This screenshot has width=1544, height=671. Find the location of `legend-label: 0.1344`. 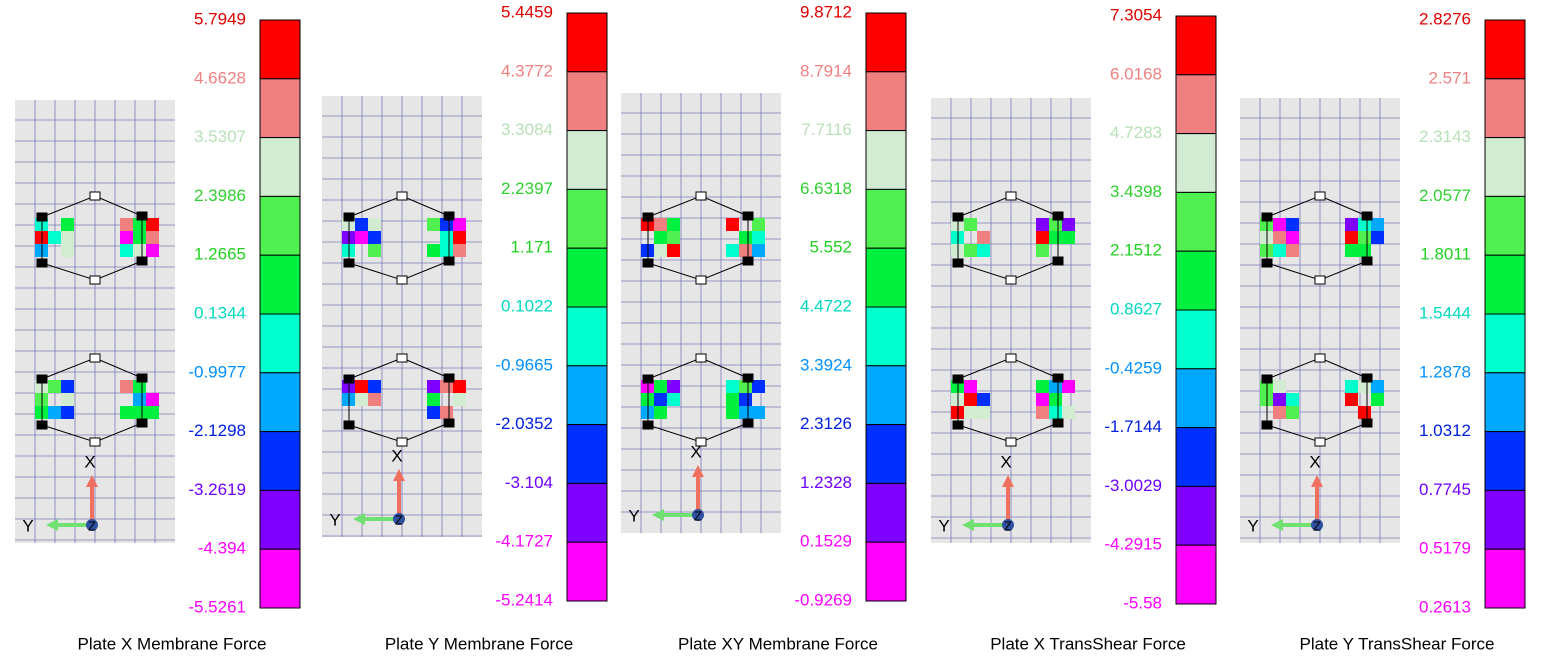

legend-label: 0.1344 is located at coordinates (220, 312).